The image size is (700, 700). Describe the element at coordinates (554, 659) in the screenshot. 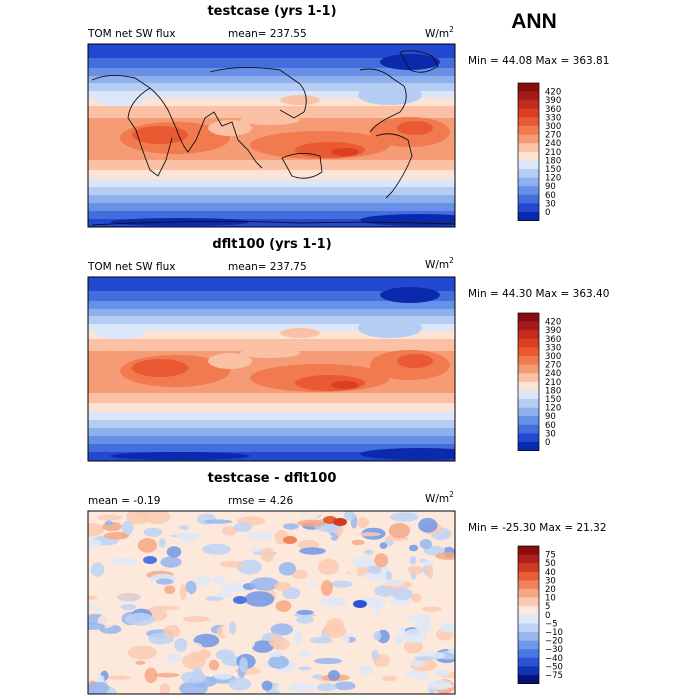

I see `colorbar-tick-label: −40` at that location.